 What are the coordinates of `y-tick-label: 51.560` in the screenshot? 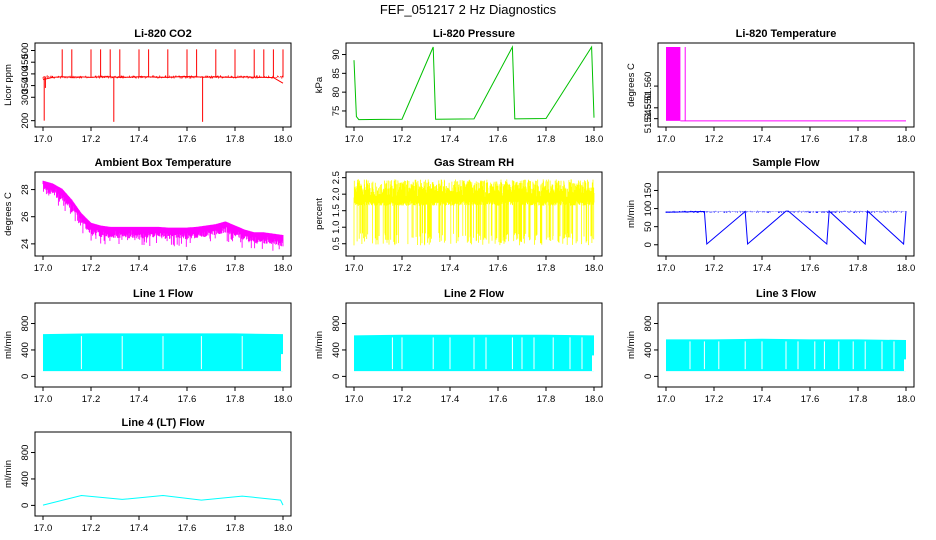 It's located at (648, 86).